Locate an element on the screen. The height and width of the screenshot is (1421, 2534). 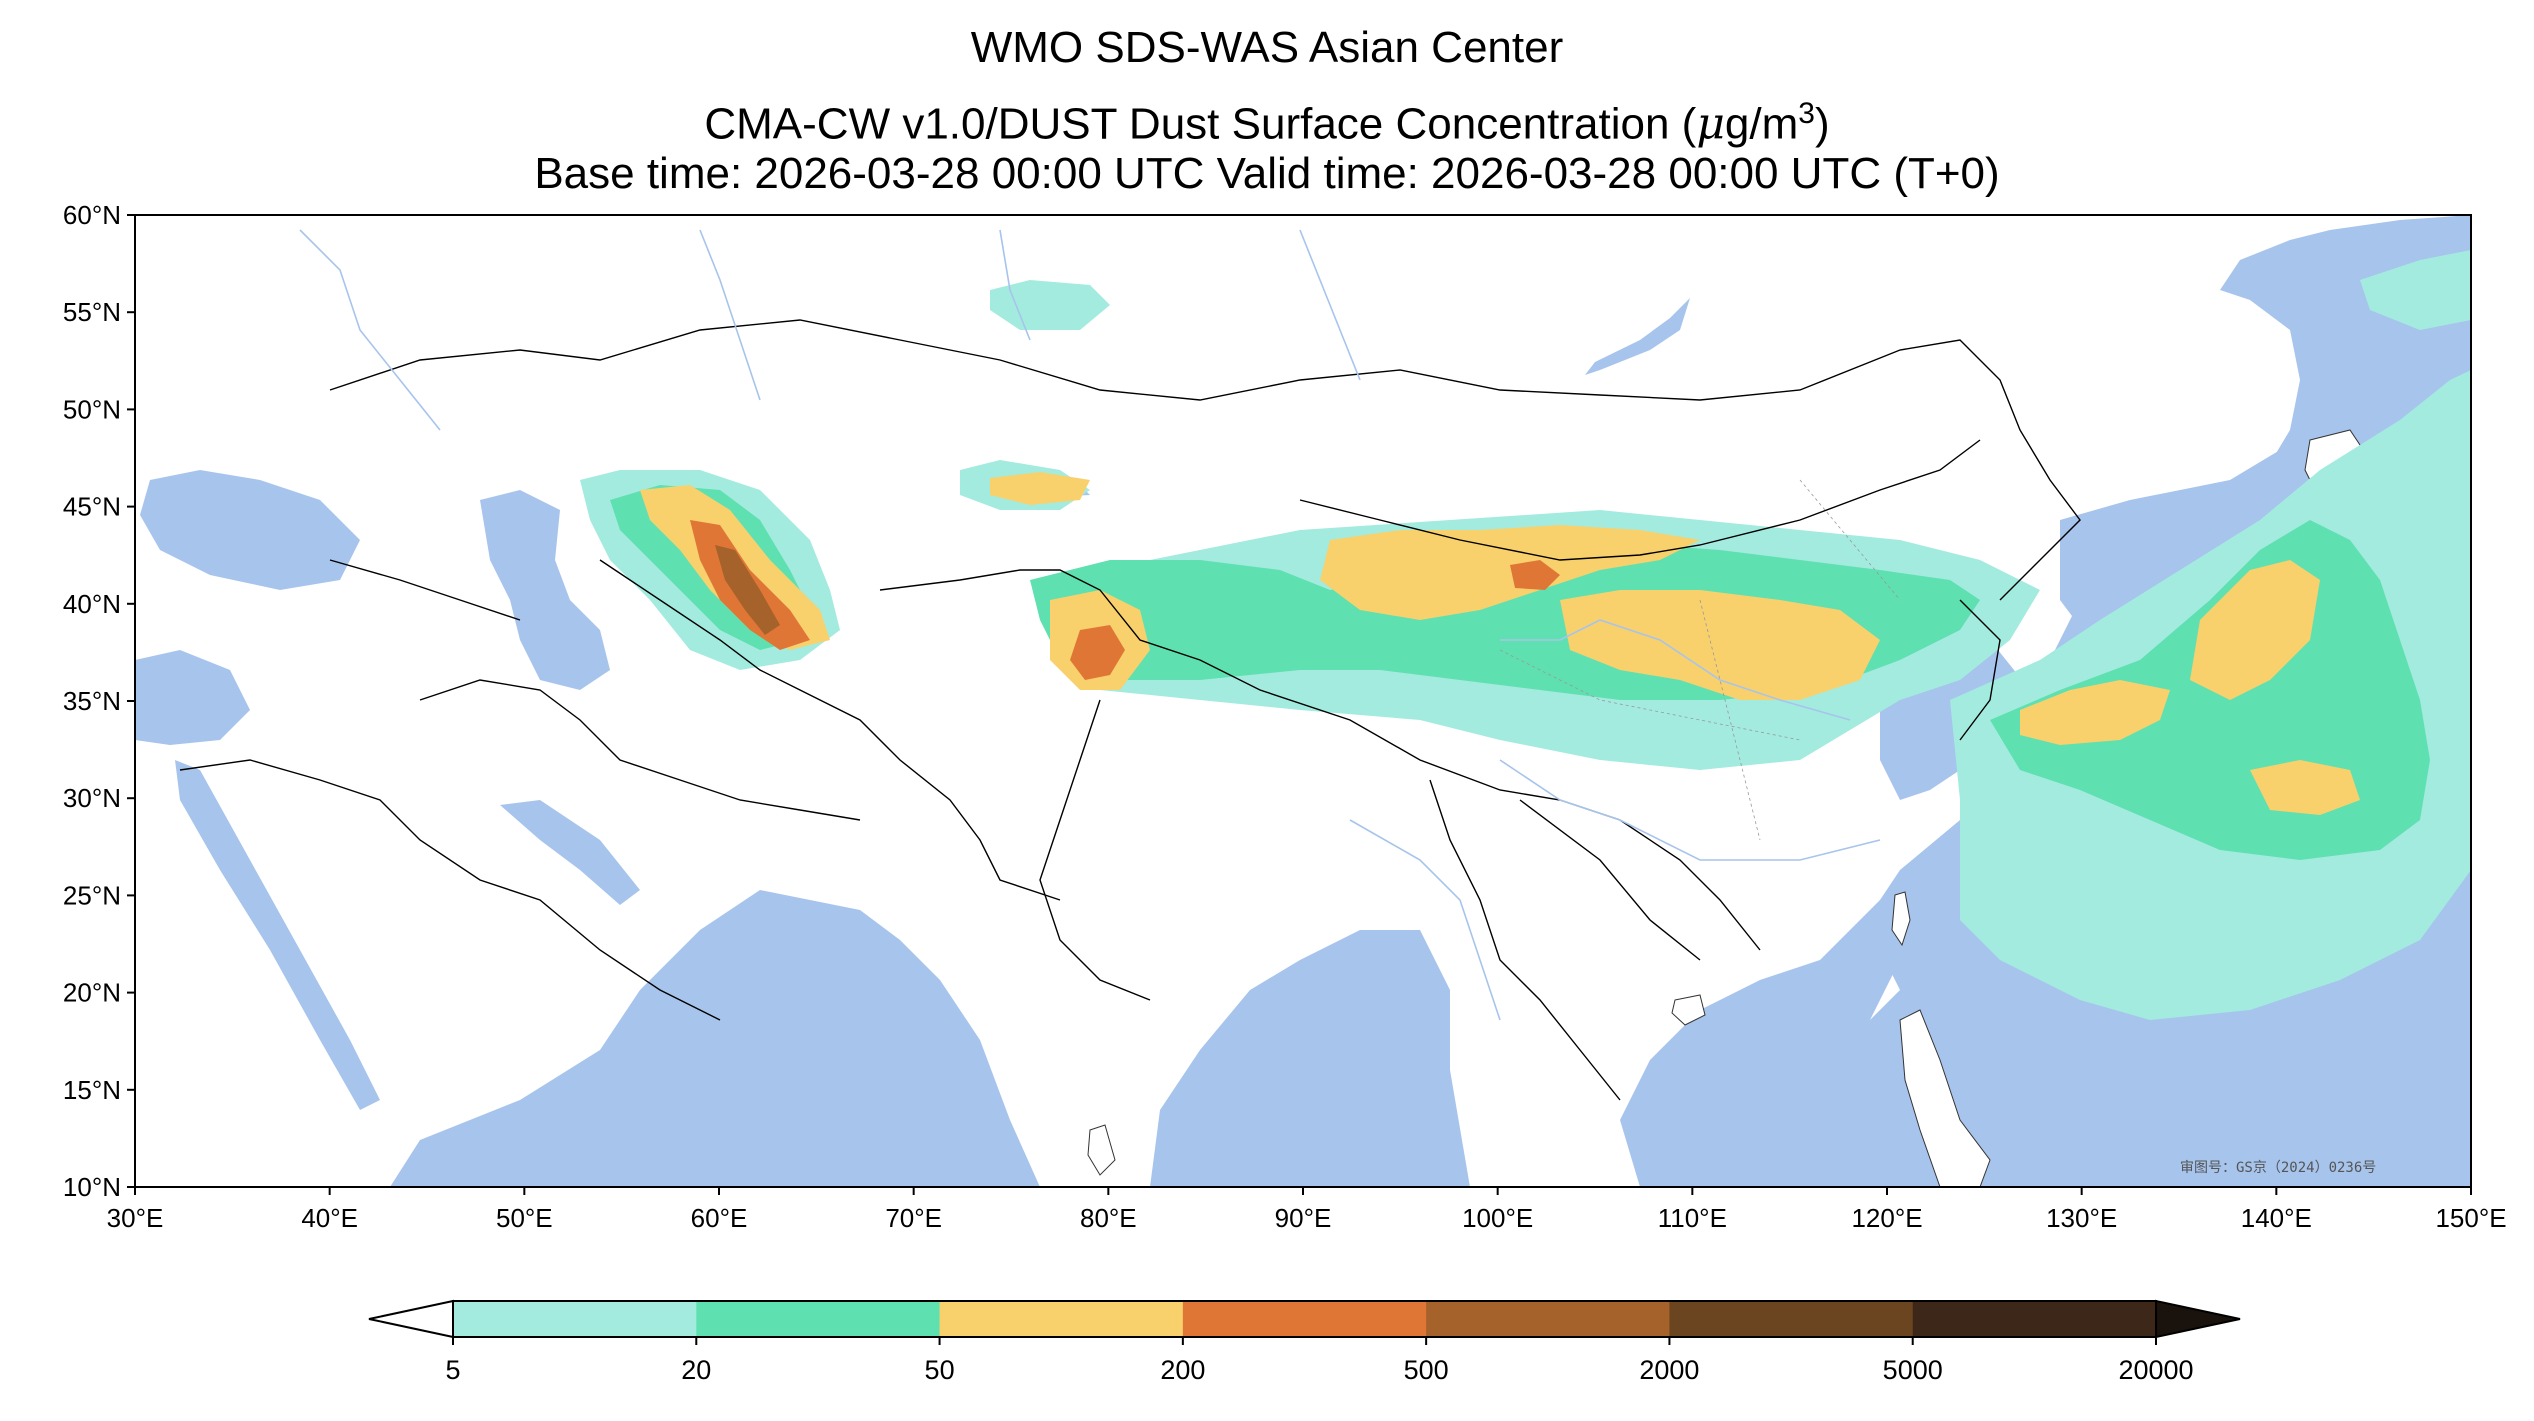
dust-level-3-loess is located at coordinates (1720, 645).